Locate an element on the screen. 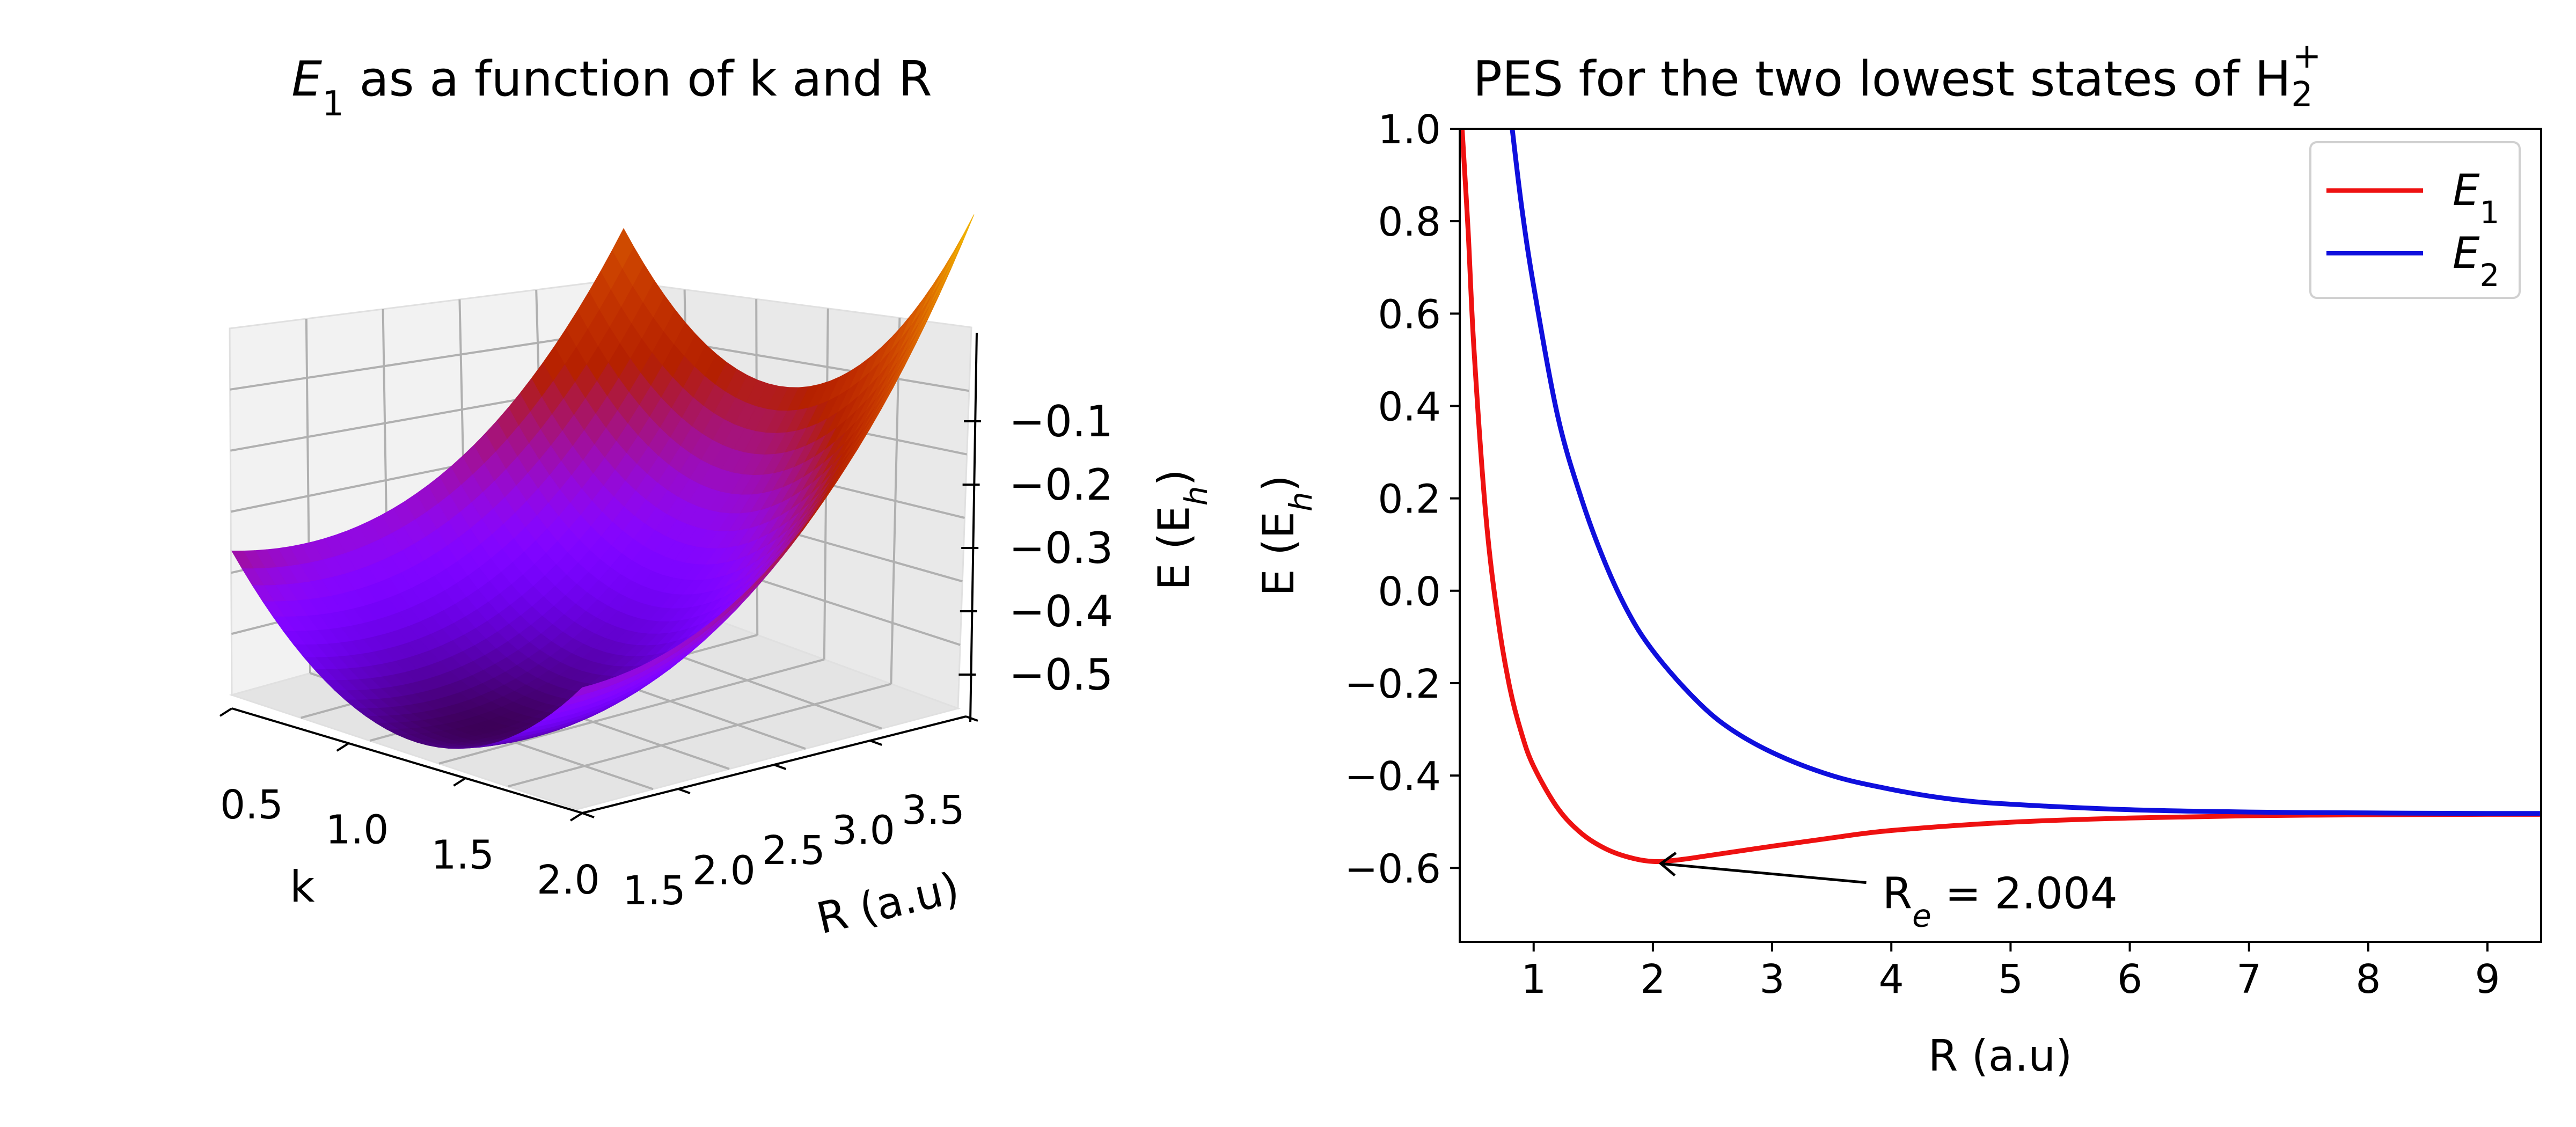 This screenshot has width=2576, height=1127. e-axis-line is located at coordinates (973, 527).